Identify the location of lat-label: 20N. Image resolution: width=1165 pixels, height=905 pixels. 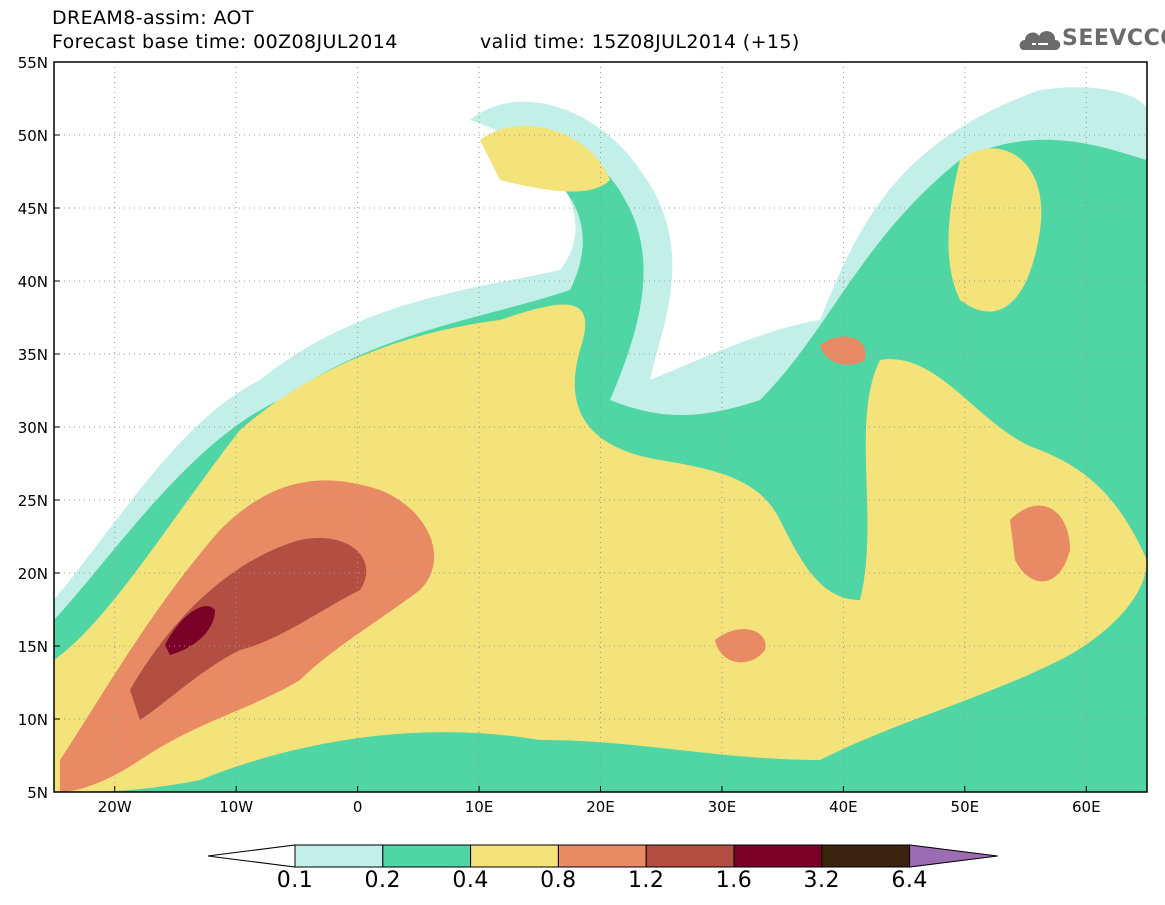
(33, 574).